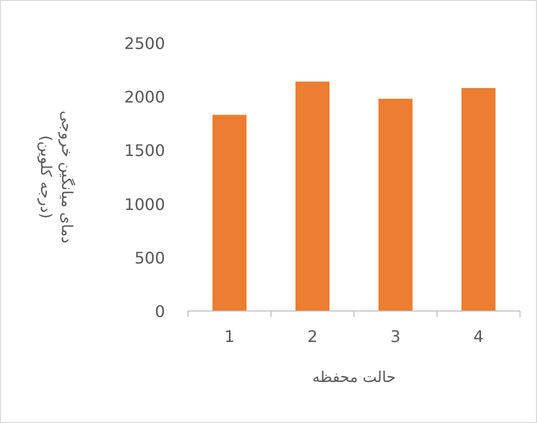 The height and width of the screenshot is (423, 537). What do you see at coordinates (478, 336) in the screenshot?
I see `x-tick-label: 4` at bounding box center [478, 336].